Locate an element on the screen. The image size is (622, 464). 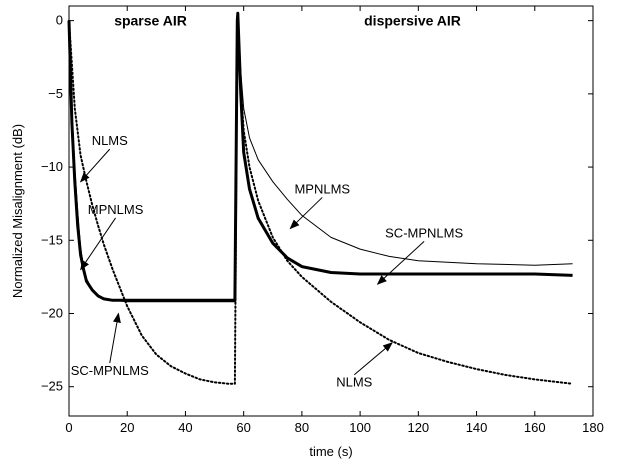
x-tick-label: 180 is located at coordinates (593, 427).